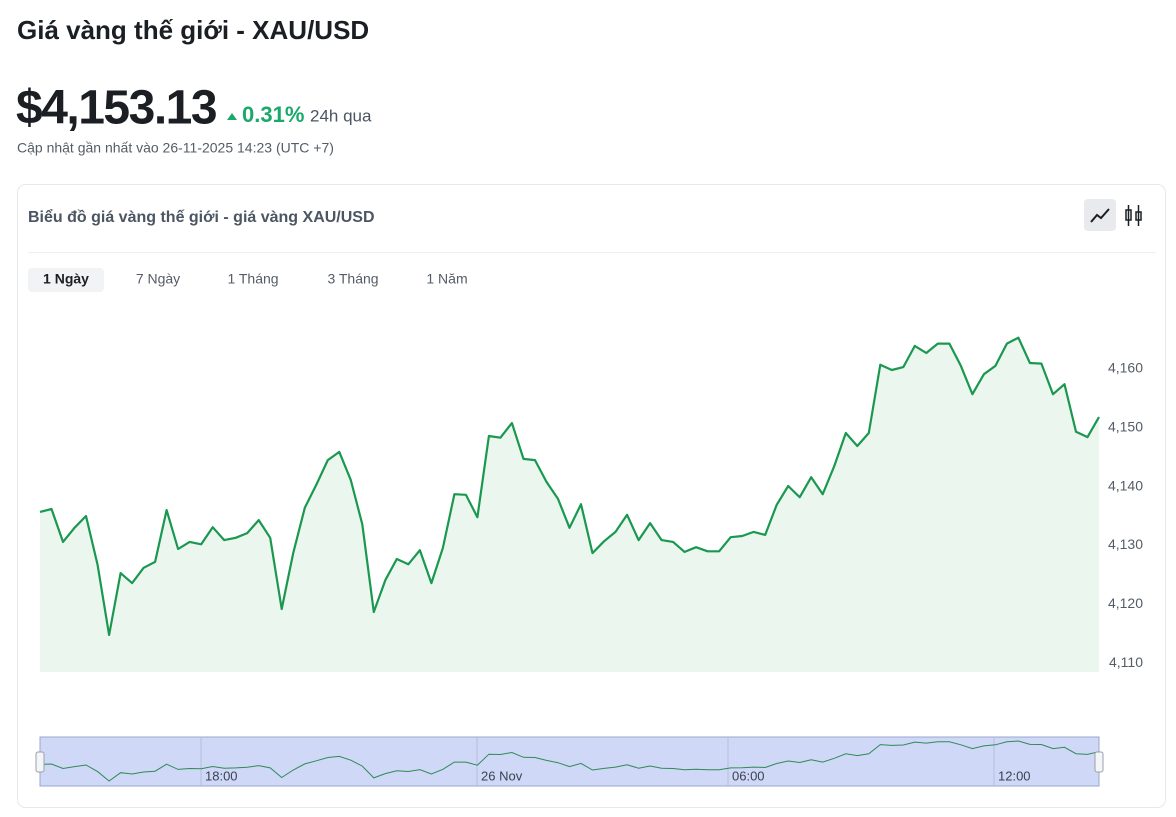 The image size is (1176, 817). Describe the element at coordinates (193, 30) in the screenshot. I see `page-title: Giá vàng thế giới - XAU/USD` at that location.